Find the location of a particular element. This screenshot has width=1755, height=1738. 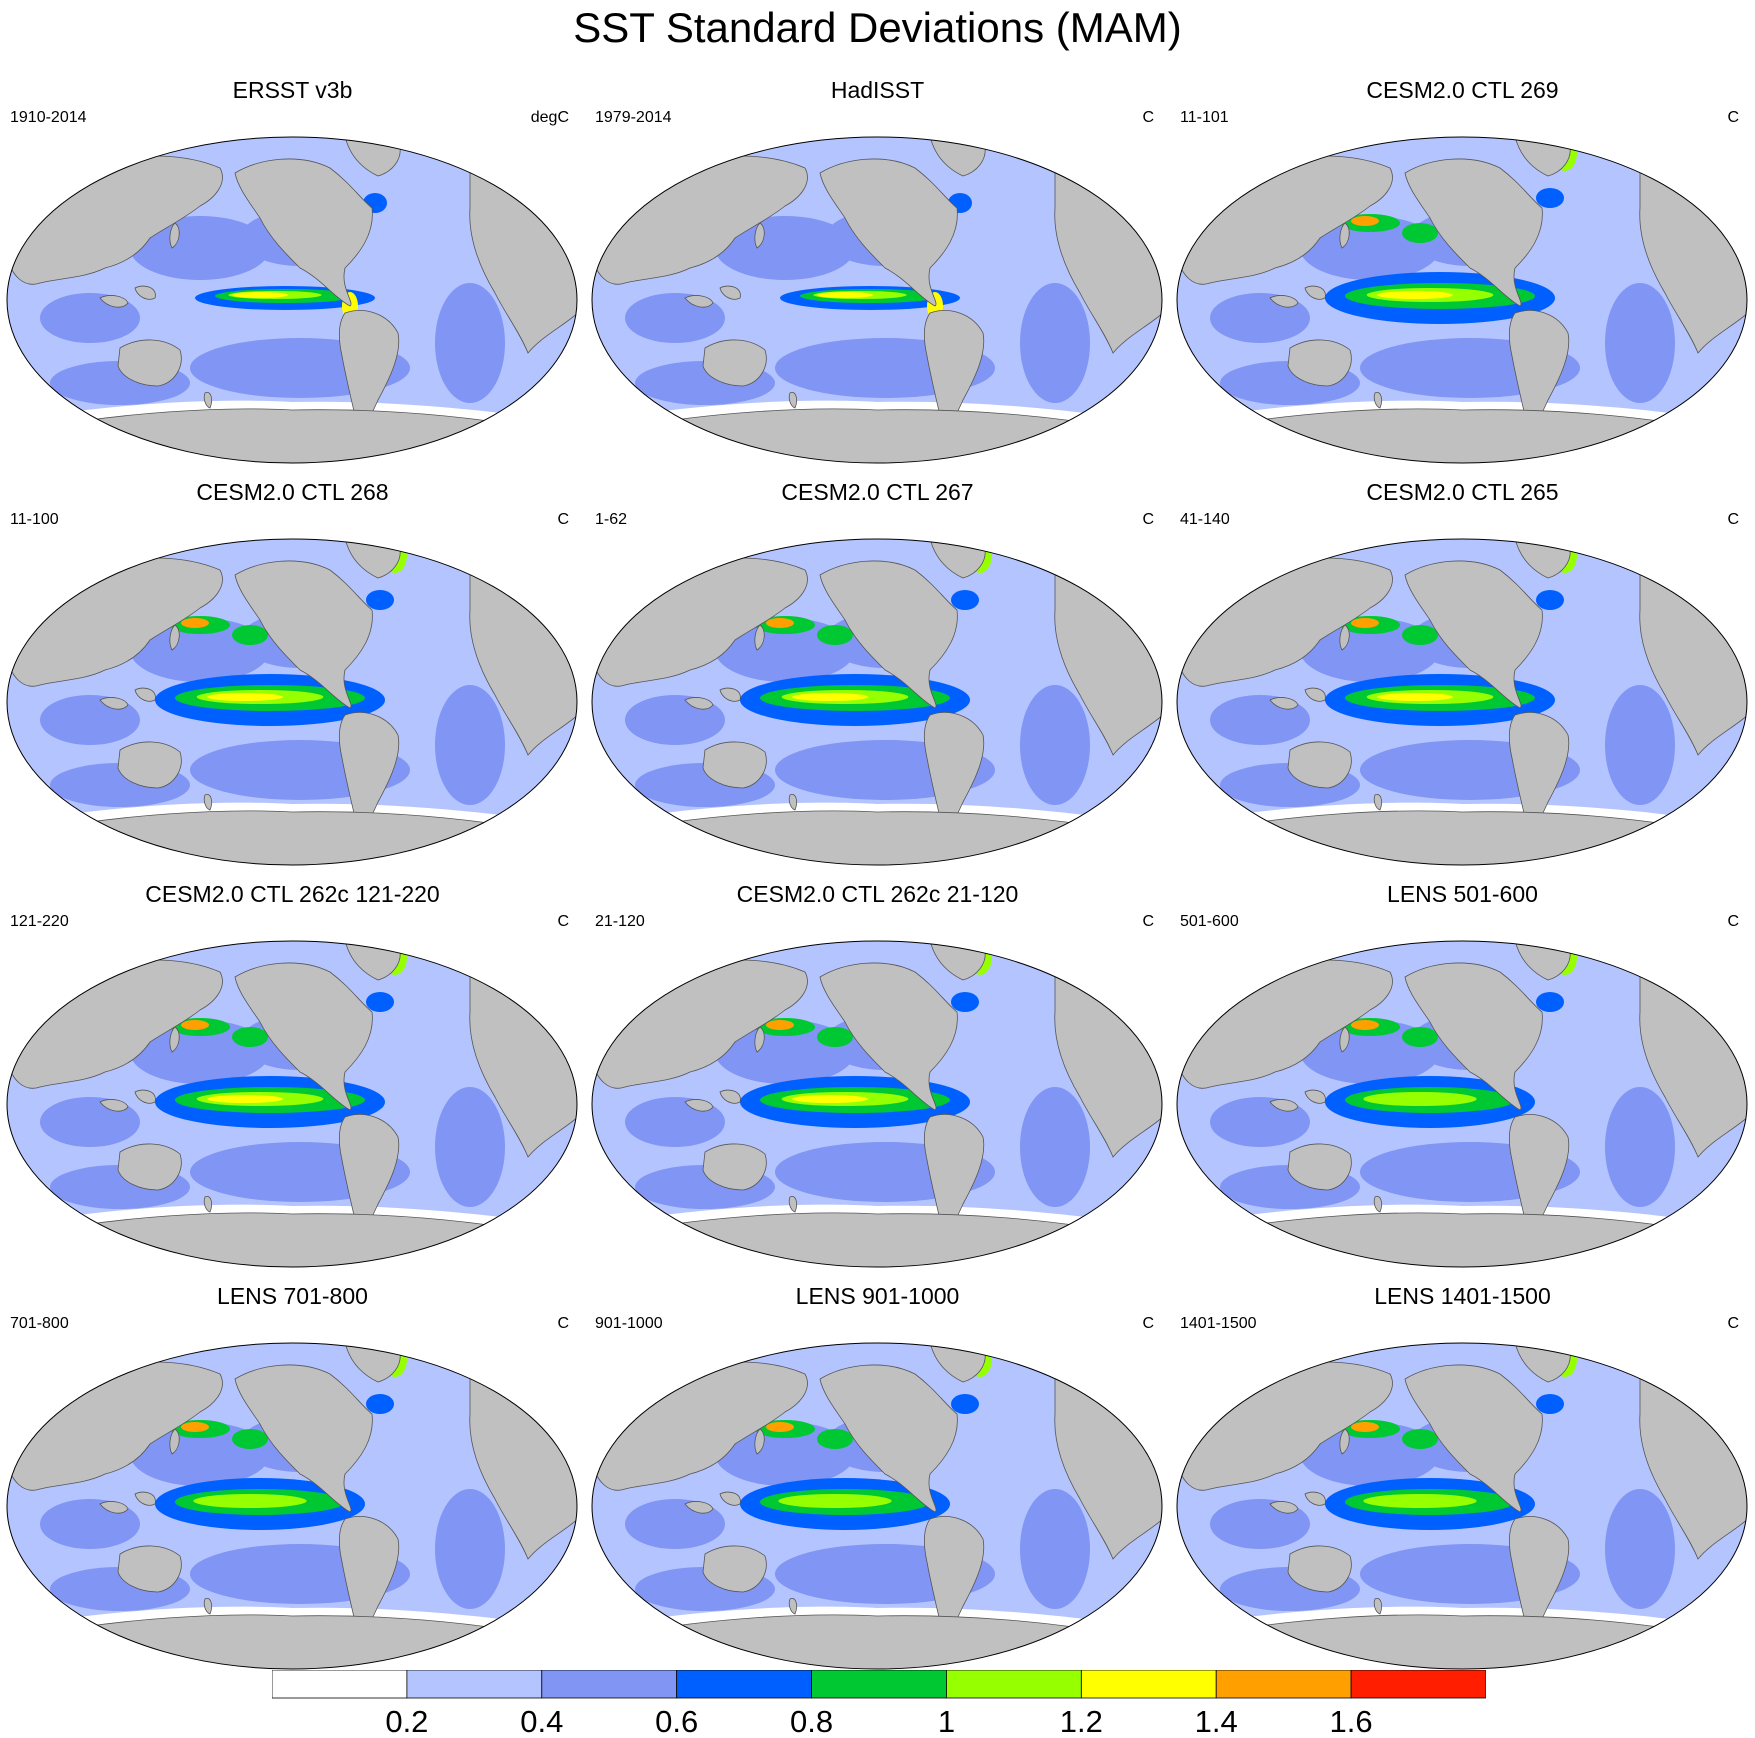

map-panel: CESM2.0 CTL 265 41-140 C is located at coordinates (1462, 670).